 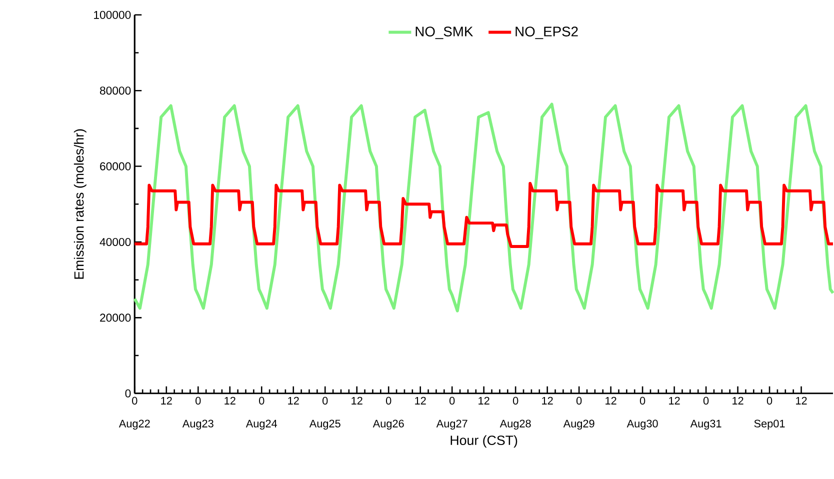 What do you see at coordinates (324, 425) in the screenshot?
I see `x2-tick-label: Aug25` at bounding box center [324, 425].